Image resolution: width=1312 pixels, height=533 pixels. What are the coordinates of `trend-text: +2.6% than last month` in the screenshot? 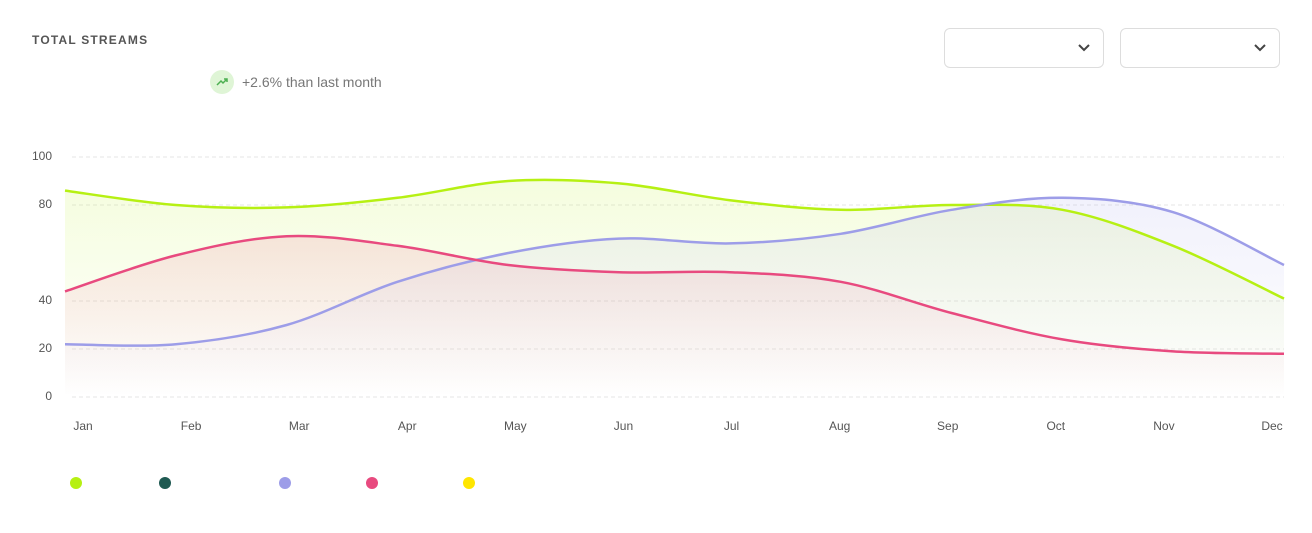 It's located at (312, 82).